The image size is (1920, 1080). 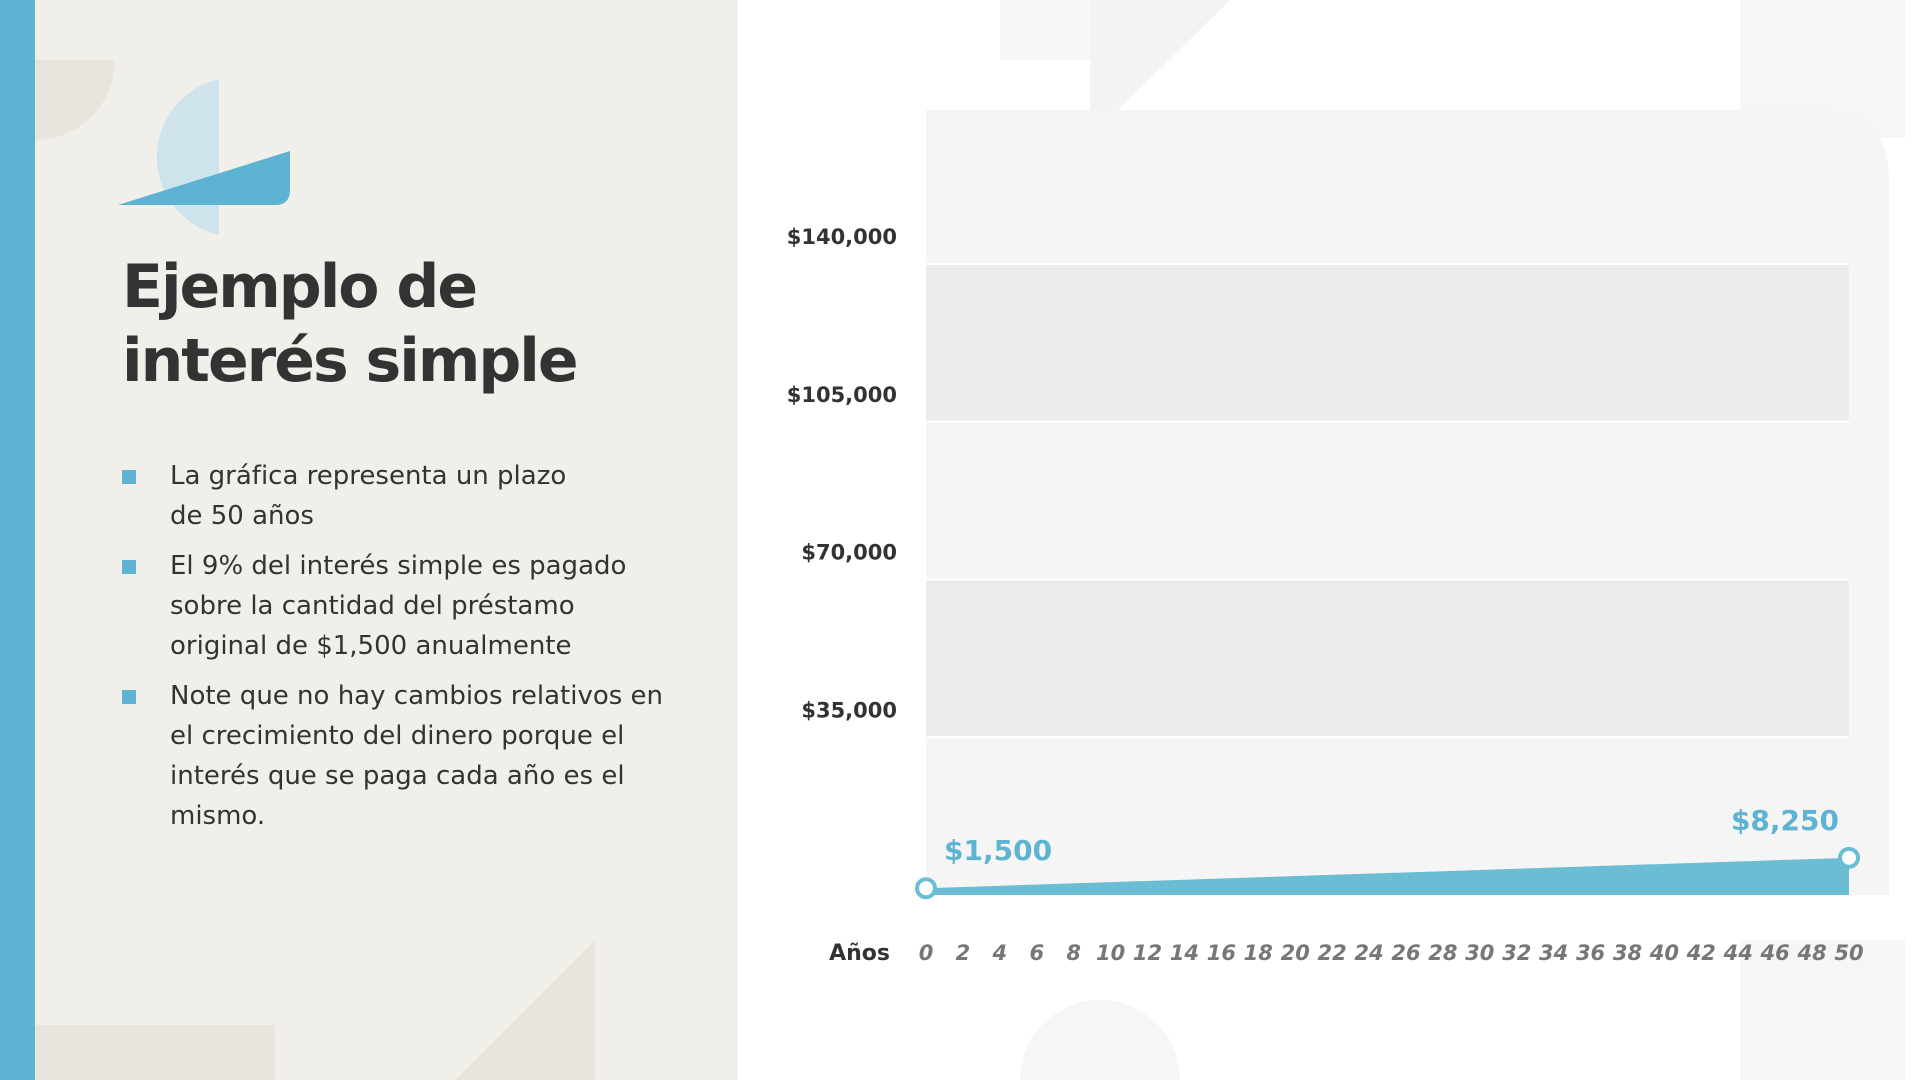 I want to click on x-tick-label: 18, so click(x=1258, y=953).